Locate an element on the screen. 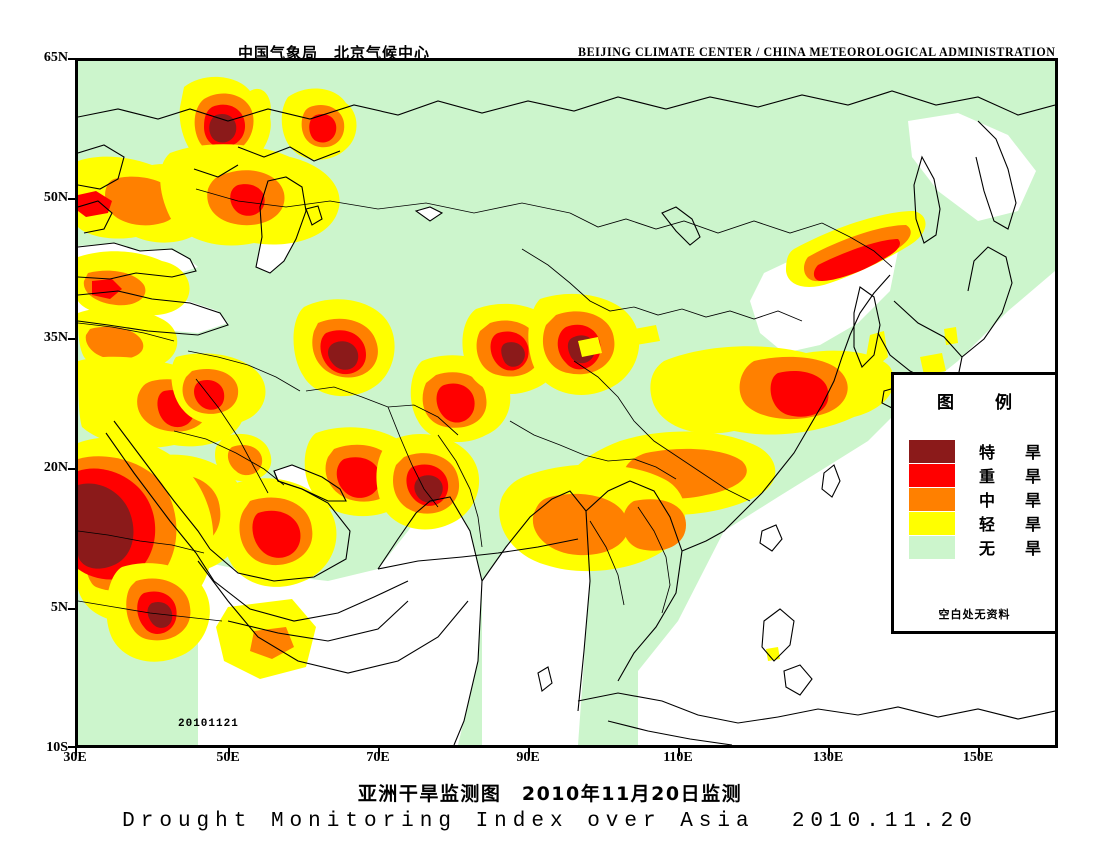 The image size is (1100, 850). xtick-90e: 90E is located at coordinates (528, 757).